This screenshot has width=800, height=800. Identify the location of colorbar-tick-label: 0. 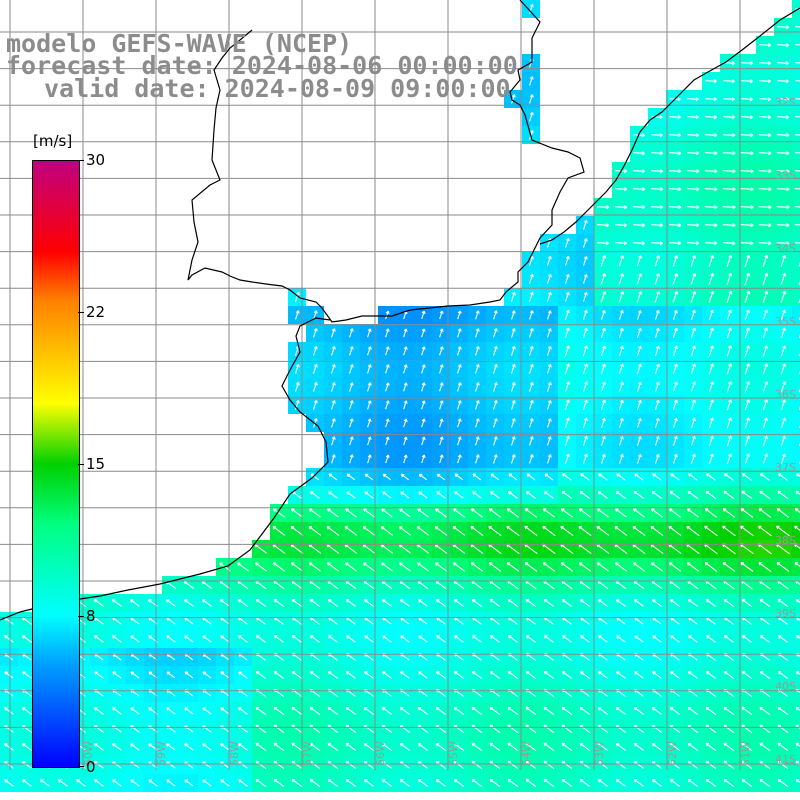
(91, 767).